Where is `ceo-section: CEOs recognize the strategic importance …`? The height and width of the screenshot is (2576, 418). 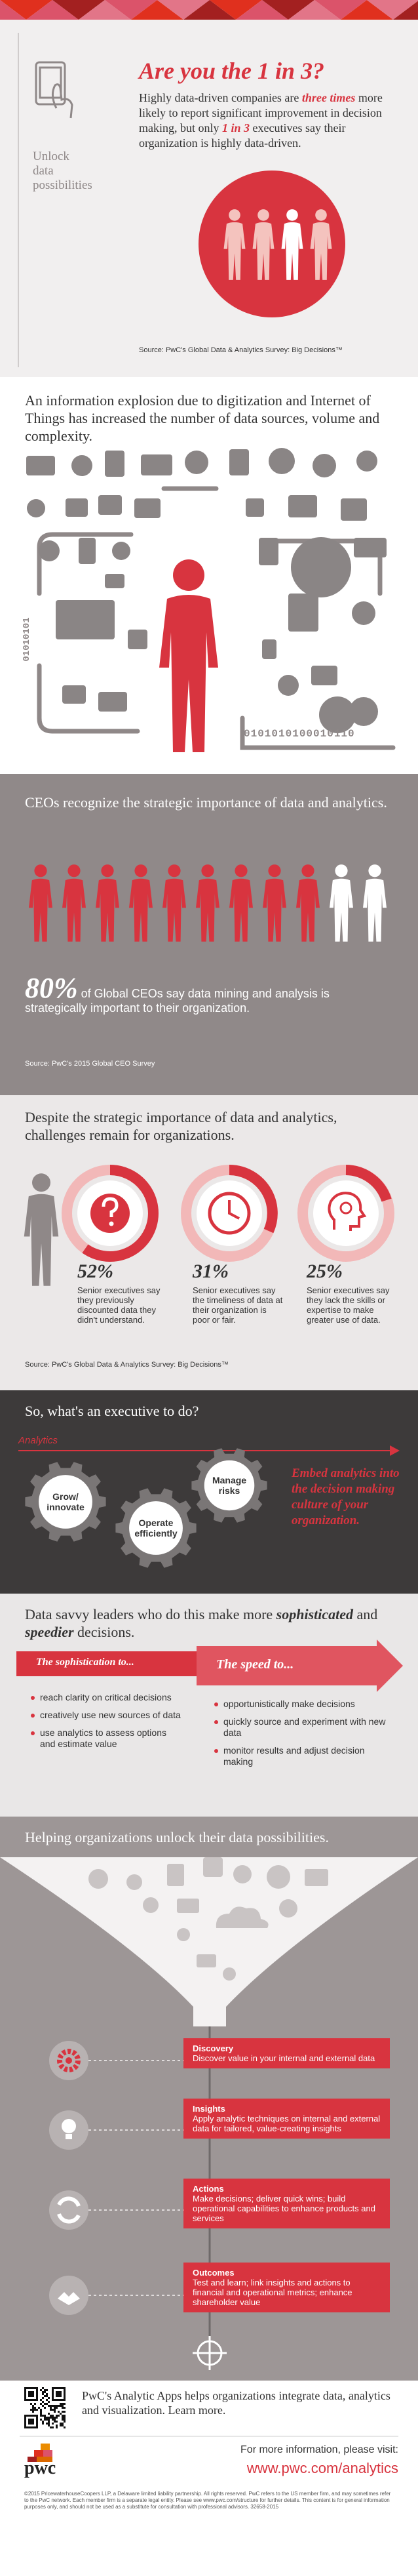
ceo-section: CEOs recognize the strategic importance … is located at coordinates (209, 934).